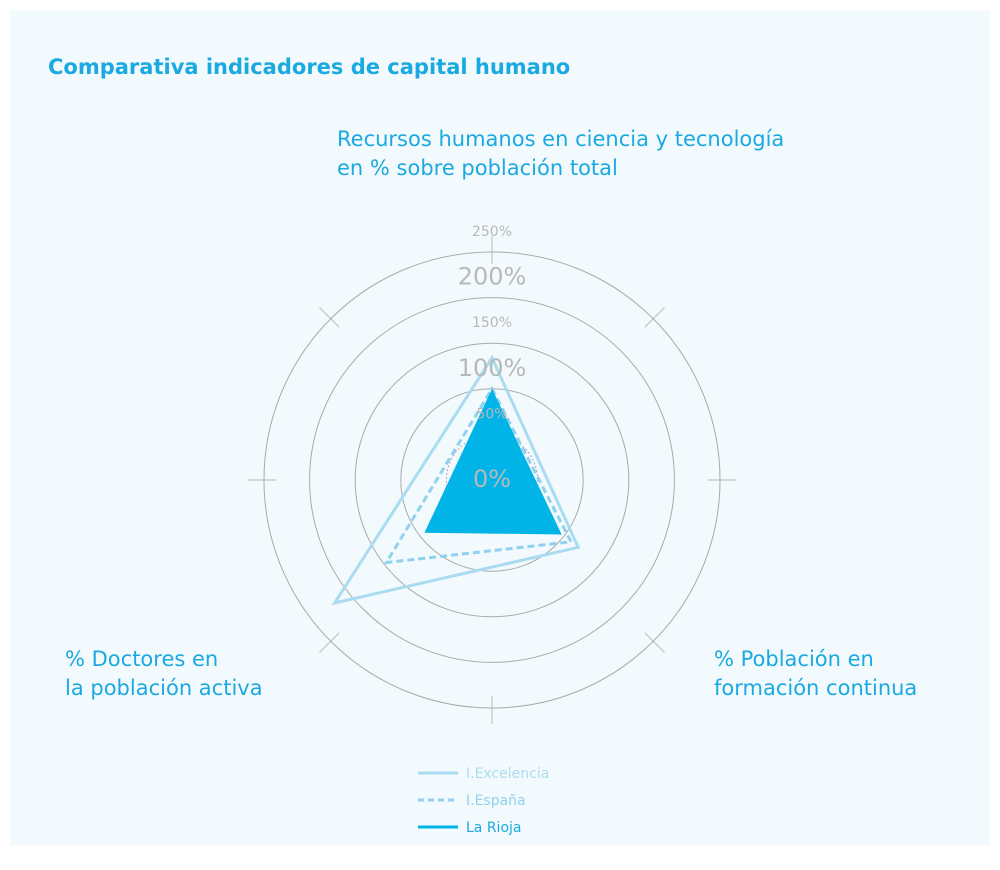  What do you see at coordinates (560, 139) in the screenshot?
I see `axis-label: Recursos humanos en ciencia y tecnología` at bounding box center [560, 139].